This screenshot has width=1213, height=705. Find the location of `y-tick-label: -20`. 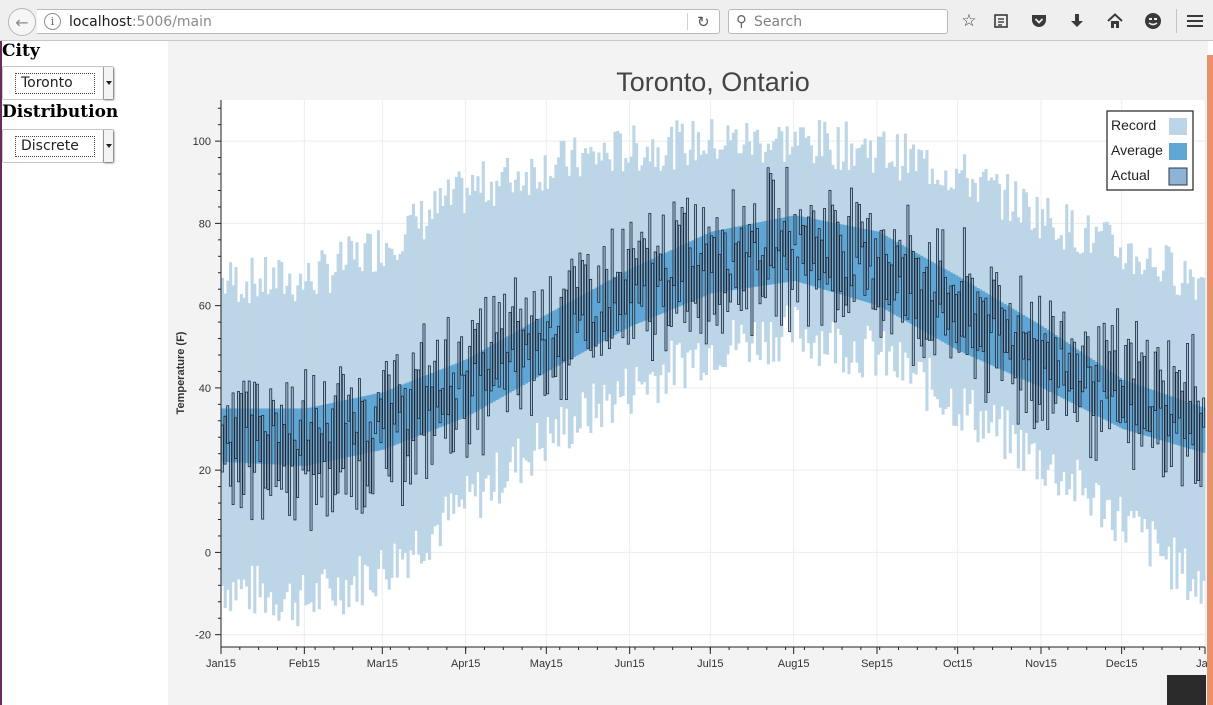

y-tick-label: -20 is located at coordinates (203, 636).